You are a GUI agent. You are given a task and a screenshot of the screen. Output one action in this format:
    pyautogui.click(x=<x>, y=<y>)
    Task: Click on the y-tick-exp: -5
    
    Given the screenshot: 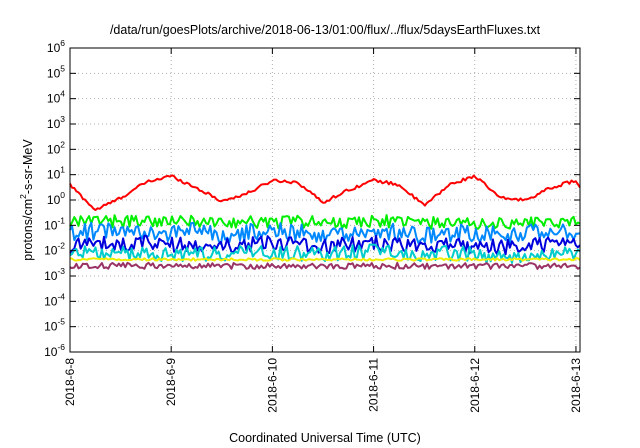 What is the action you would take?
    pyautogui.click(x=61, y=322)
    